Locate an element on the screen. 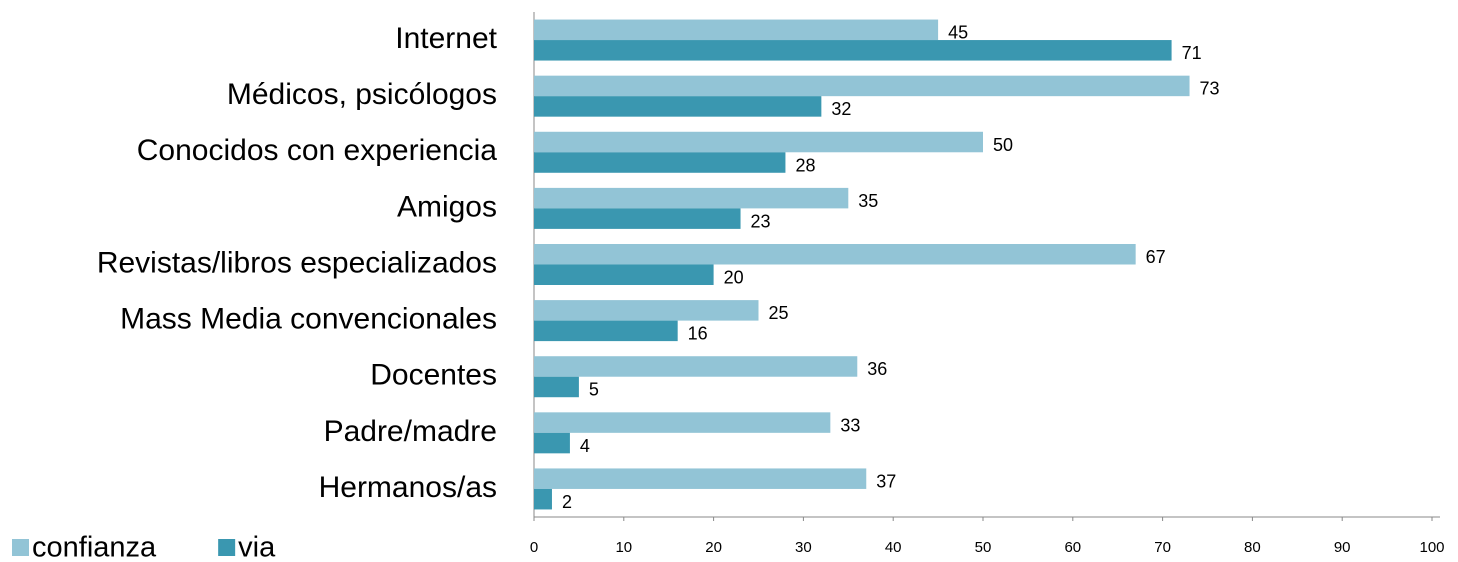 Image resolution: width=1458 pixels, height=562 pixels. category-label: Docentes is located at coordinates (433, 375).